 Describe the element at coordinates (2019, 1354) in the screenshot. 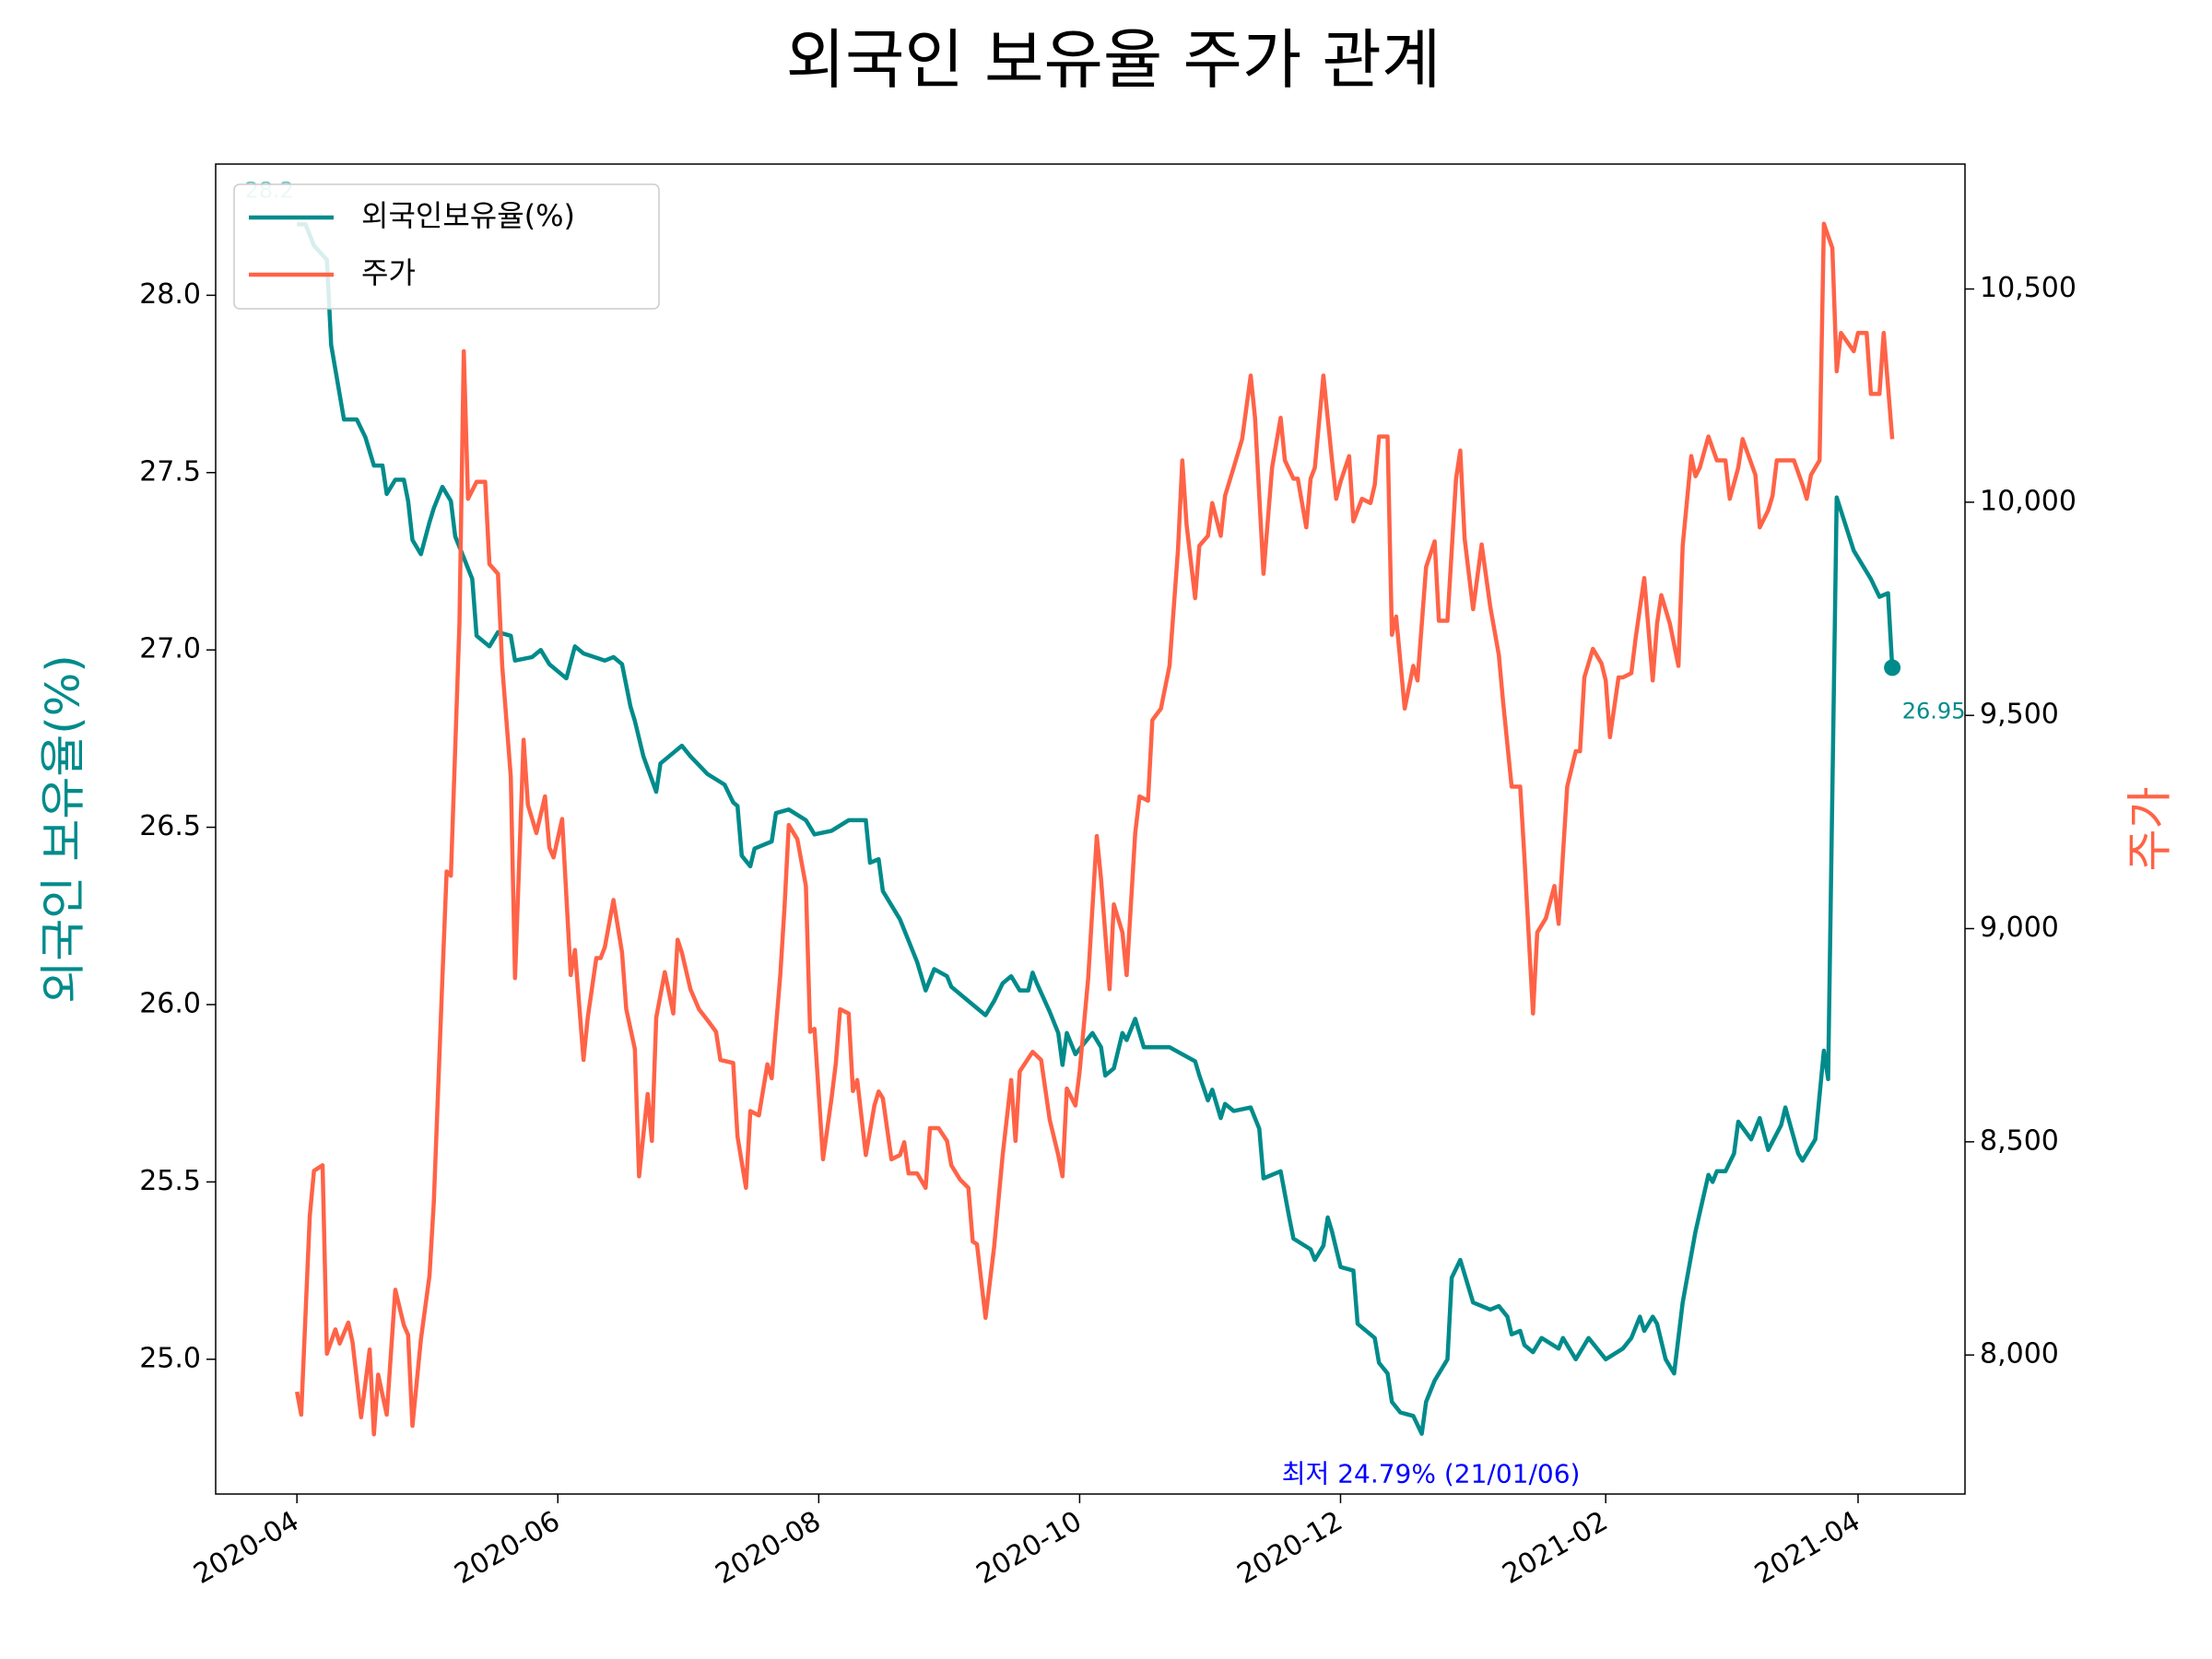

I see `y2-tick-label: 8,000` at that location.